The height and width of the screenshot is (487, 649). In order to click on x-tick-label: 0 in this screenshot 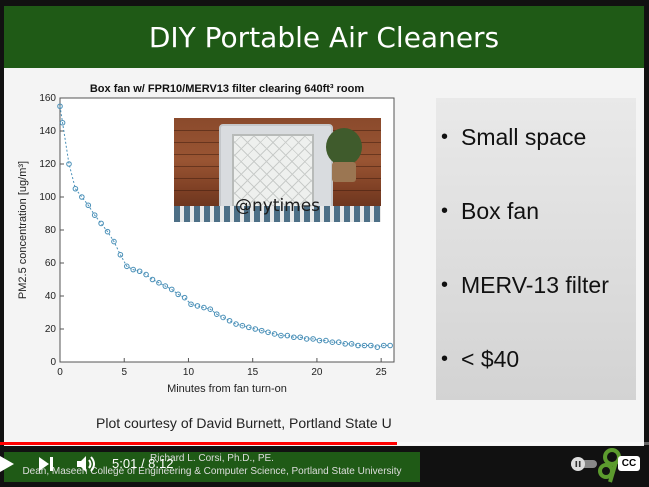, I will do `click(60, 372)`.